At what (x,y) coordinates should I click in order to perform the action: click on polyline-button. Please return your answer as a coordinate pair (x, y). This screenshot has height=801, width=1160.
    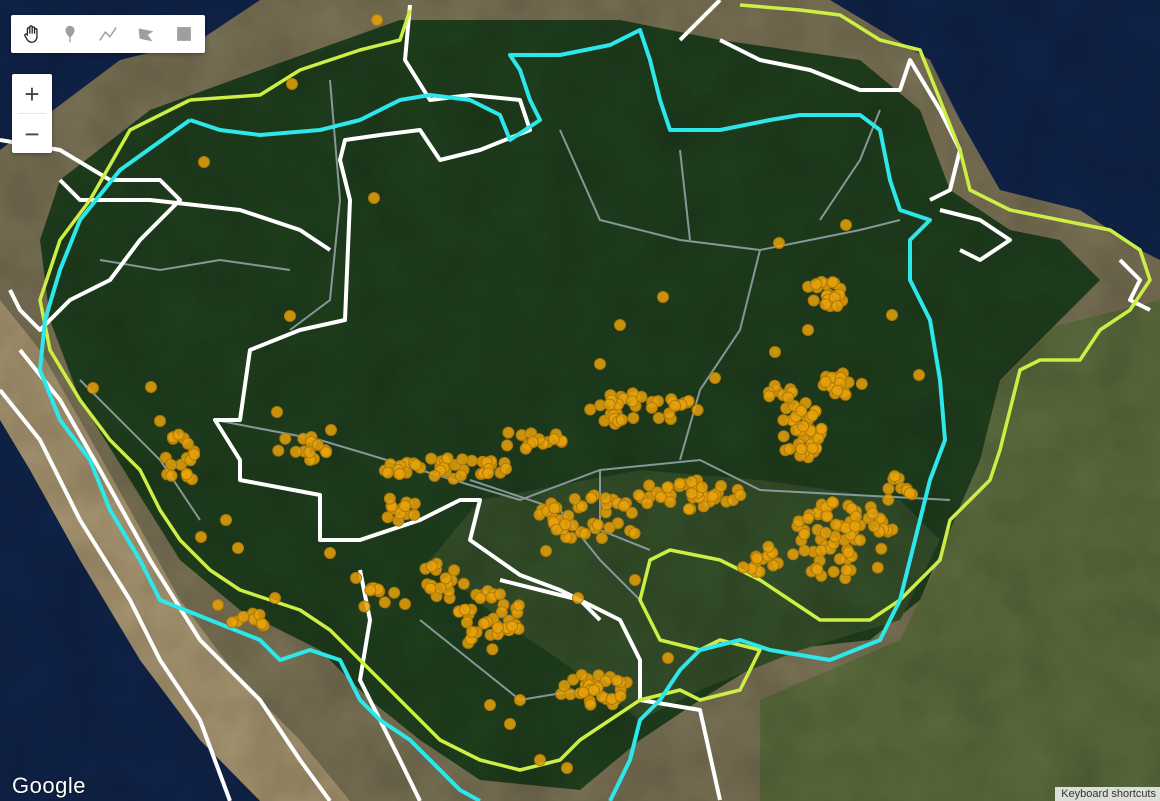
    Looking at the image, I should click on (108, 34).